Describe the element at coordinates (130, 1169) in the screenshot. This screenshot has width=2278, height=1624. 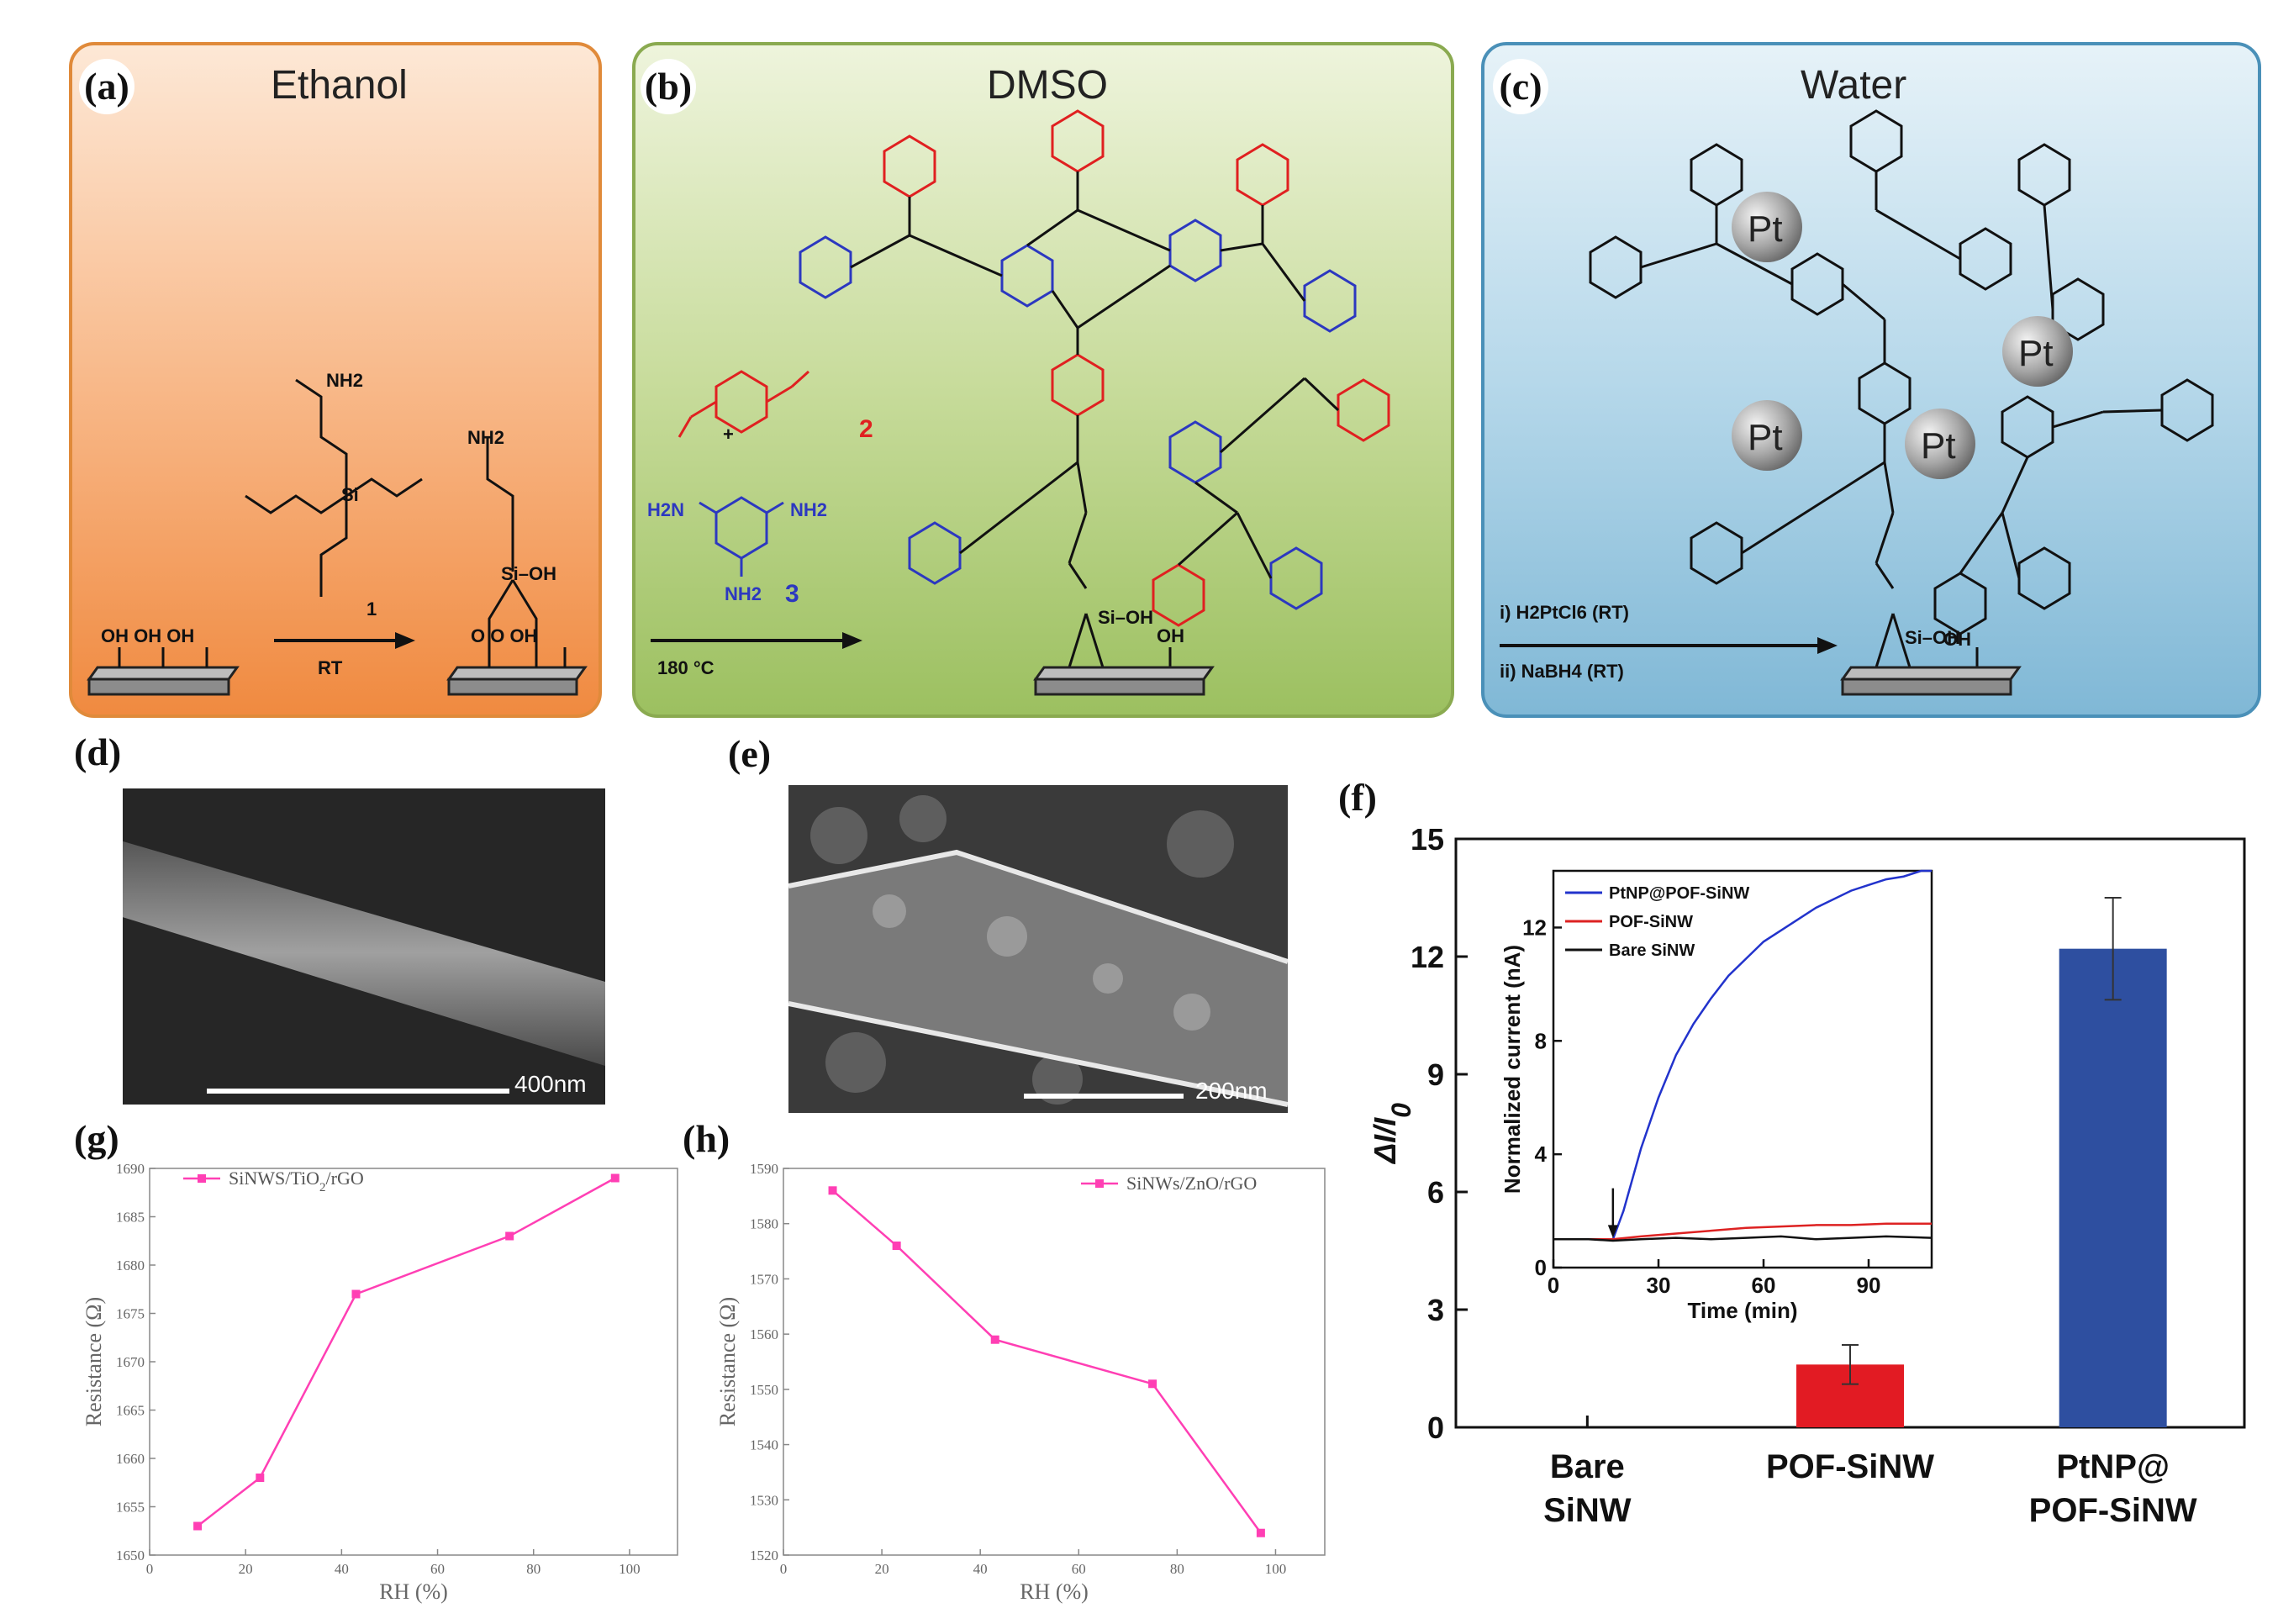
I see `y-tick-label: 1690` at that location.